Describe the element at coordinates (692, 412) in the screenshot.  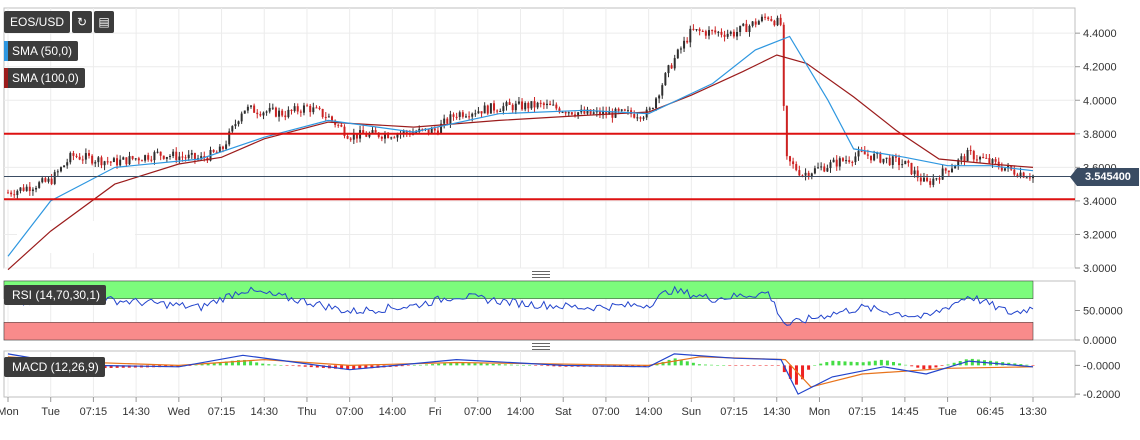
I see `x-tick-label: Sun` at that location.